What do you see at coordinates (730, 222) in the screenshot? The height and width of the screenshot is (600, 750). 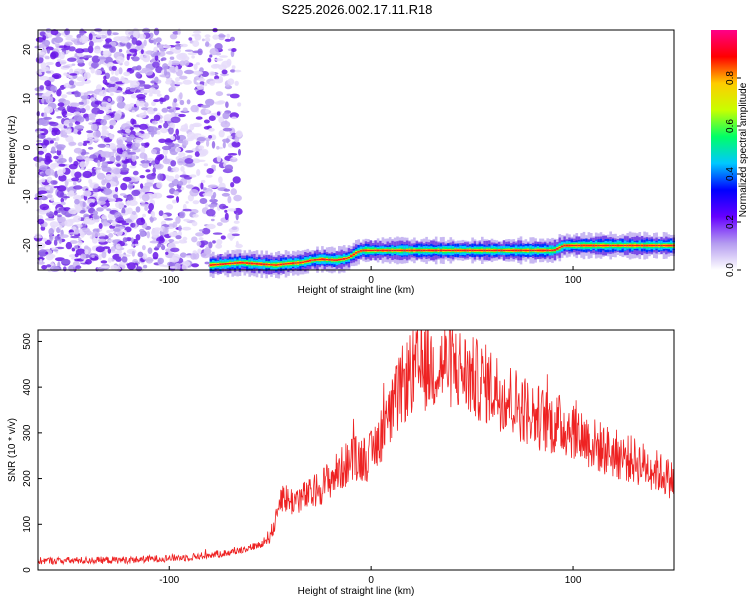 I see `colorbar-tick-label: 0.2` at bounding box center [730, 222].